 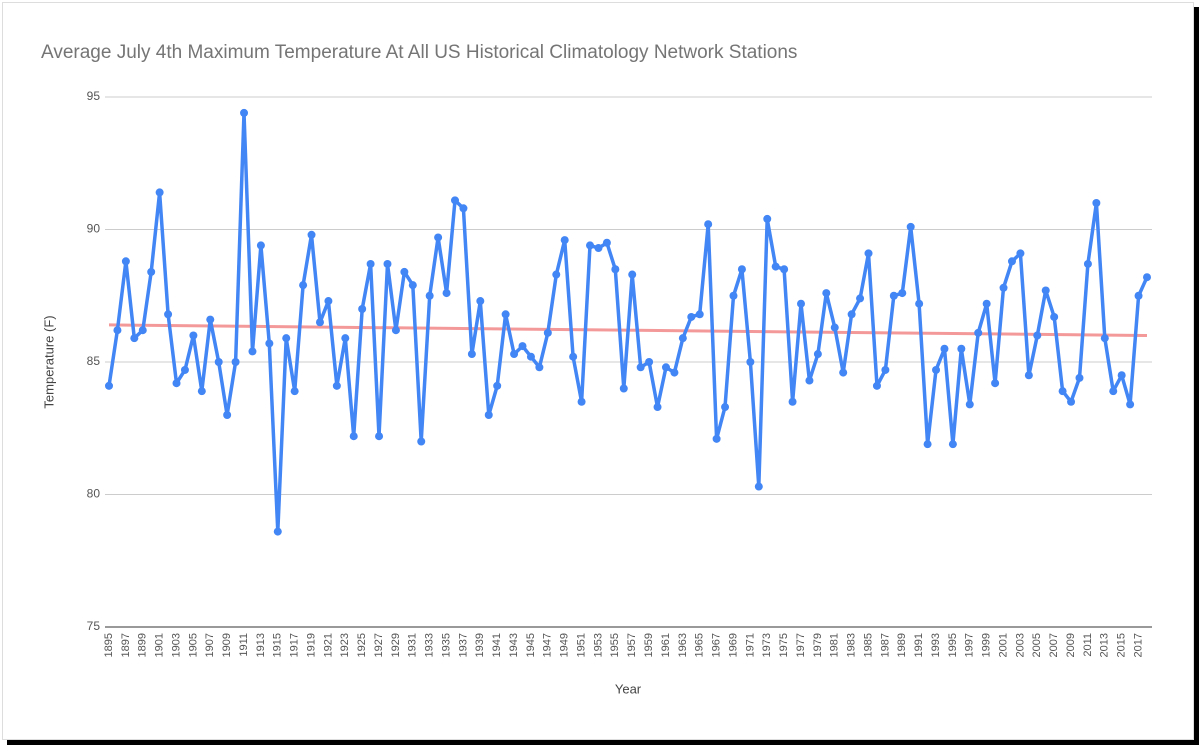 I want to click on x-tick-label: 1975, so click(x=784, y=645).